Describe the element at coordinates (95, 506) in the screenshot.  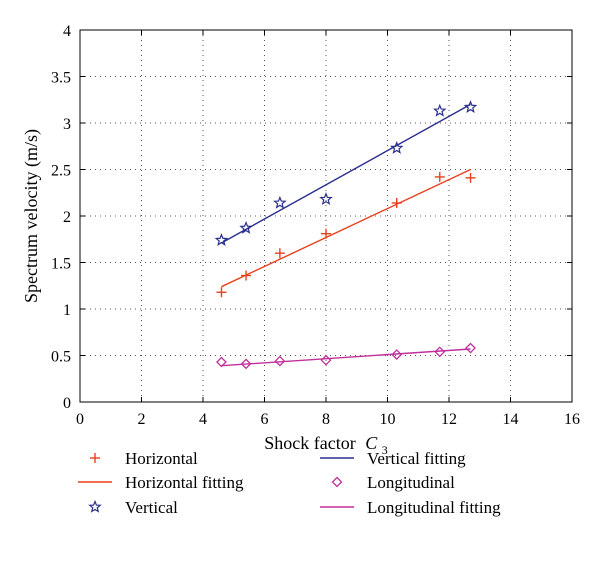
I see `legend-swatch-vertical` at that location.